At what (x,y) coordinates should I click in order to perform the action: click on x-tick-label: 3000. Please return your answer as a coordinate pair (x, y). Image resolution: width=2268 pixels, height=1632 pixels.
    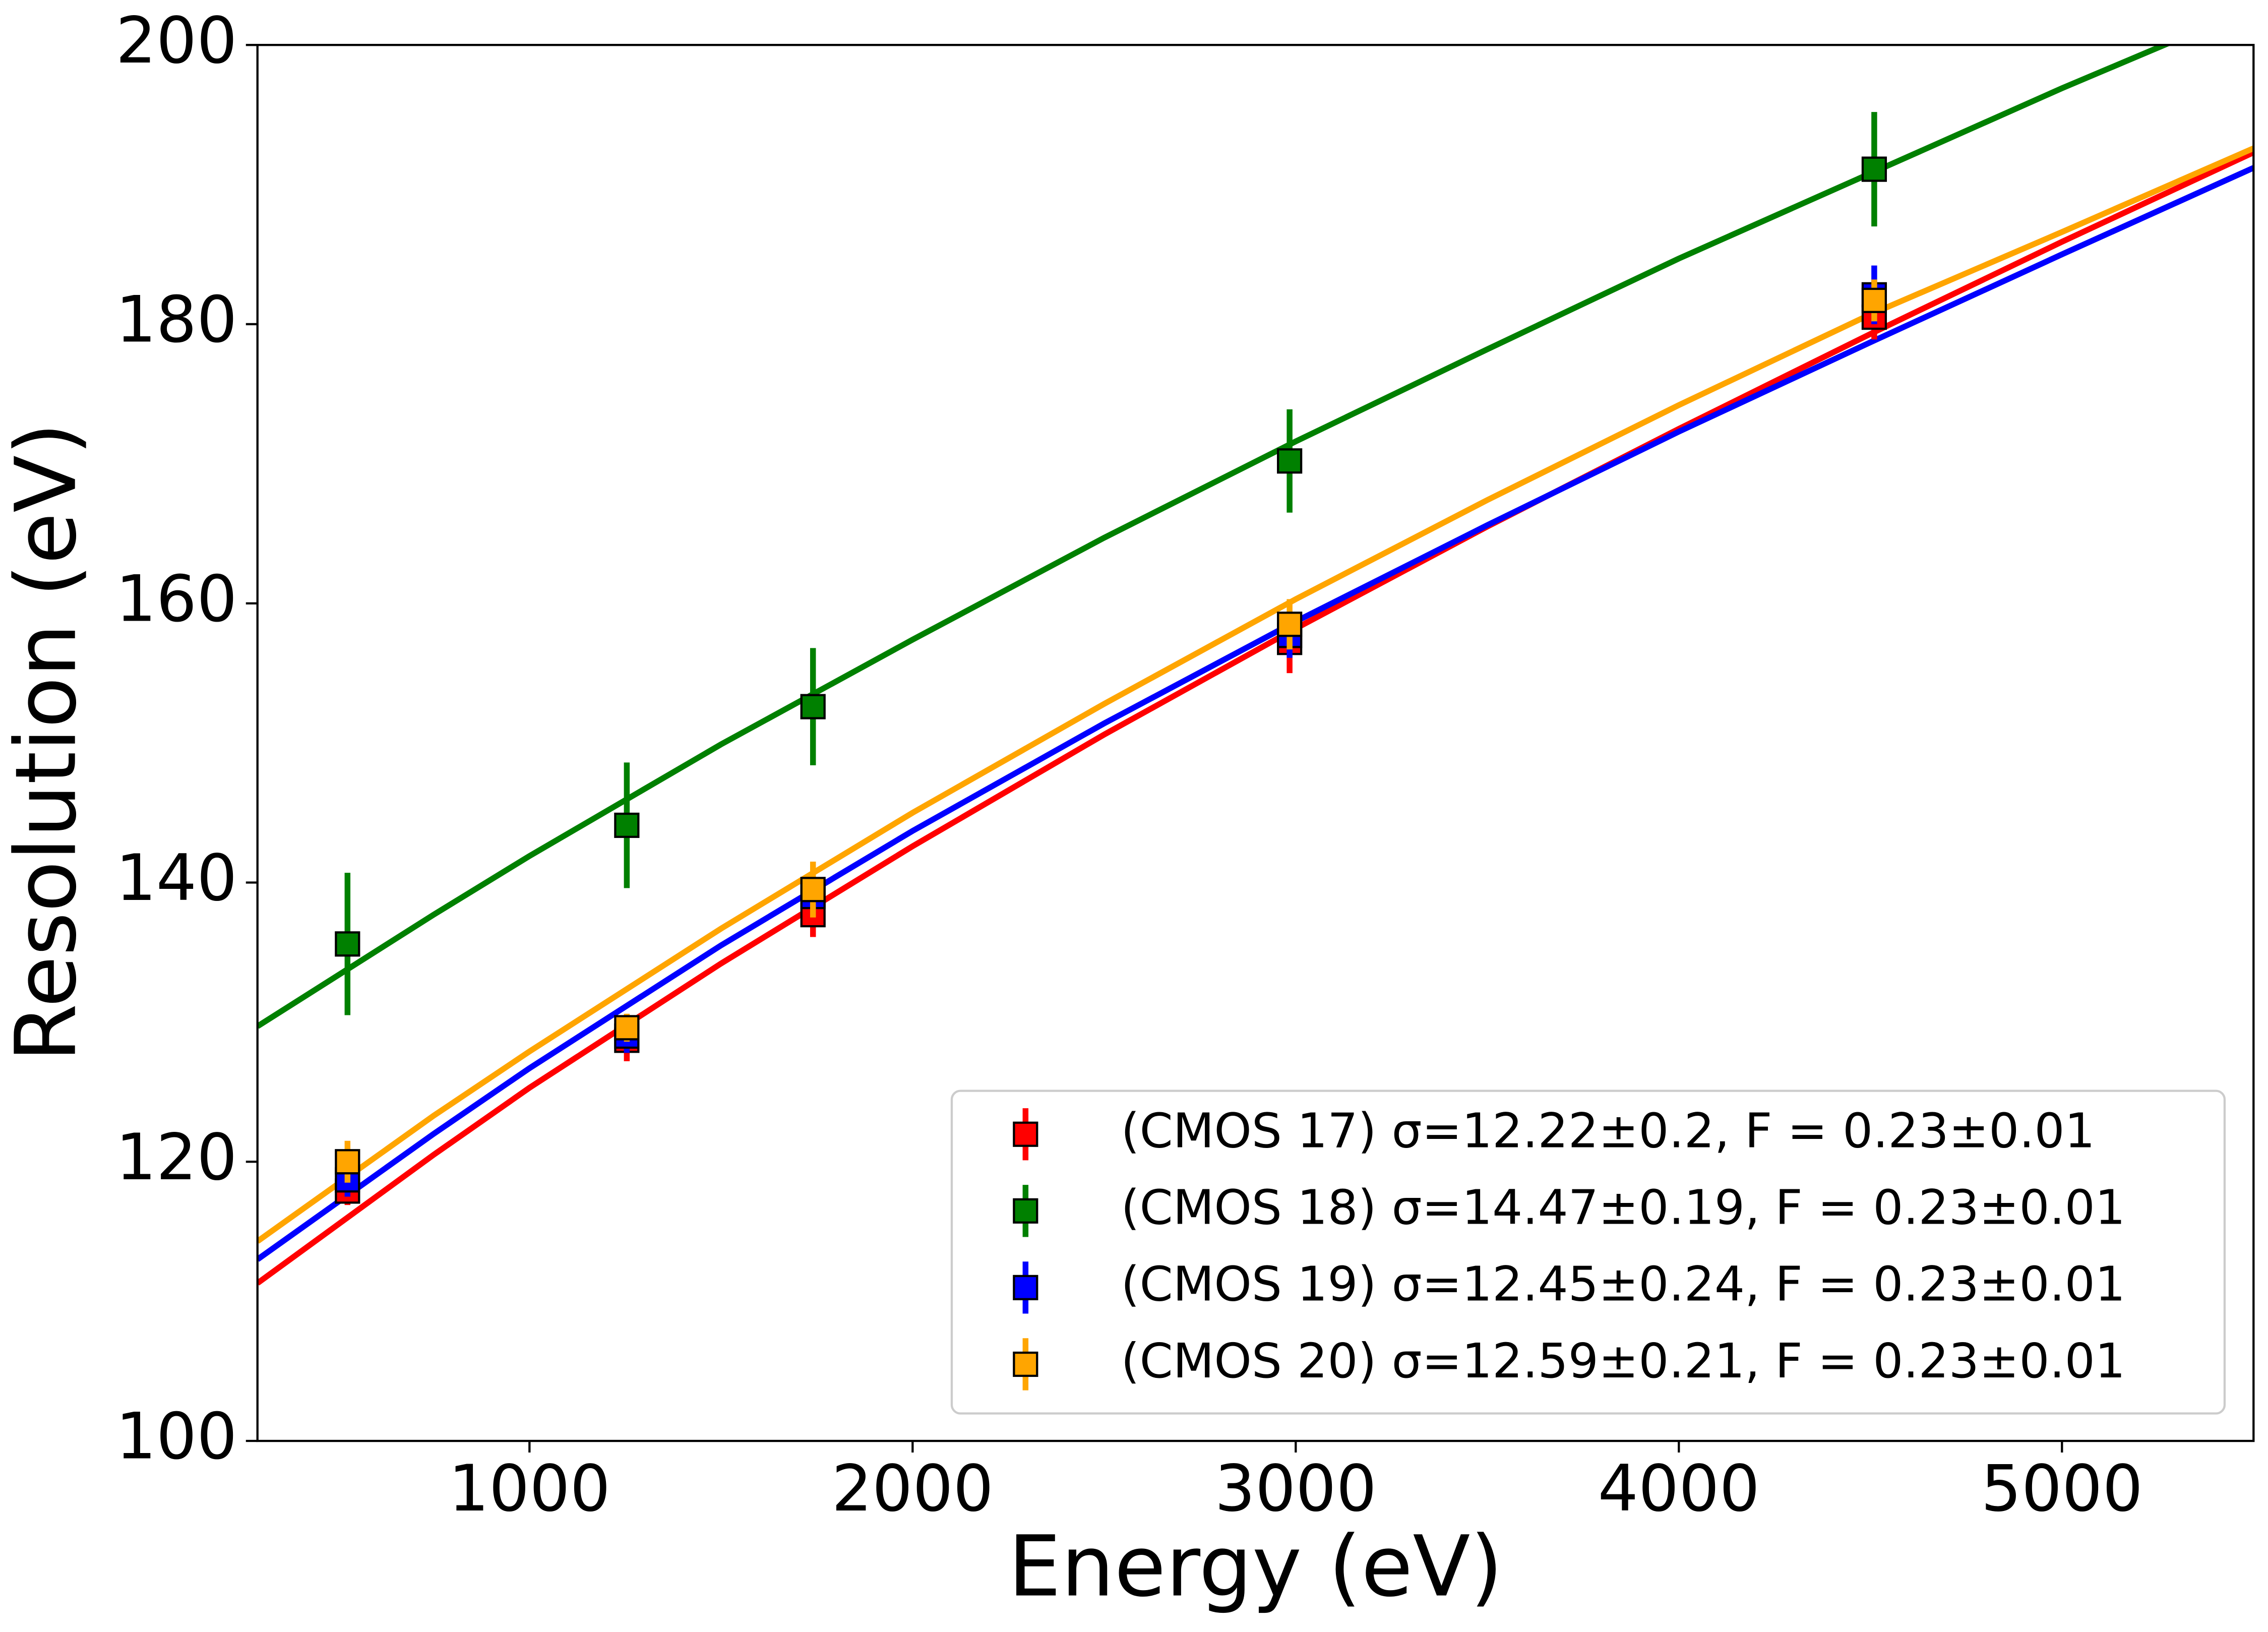
    Looking at the image, I should click on (1296, 1489).